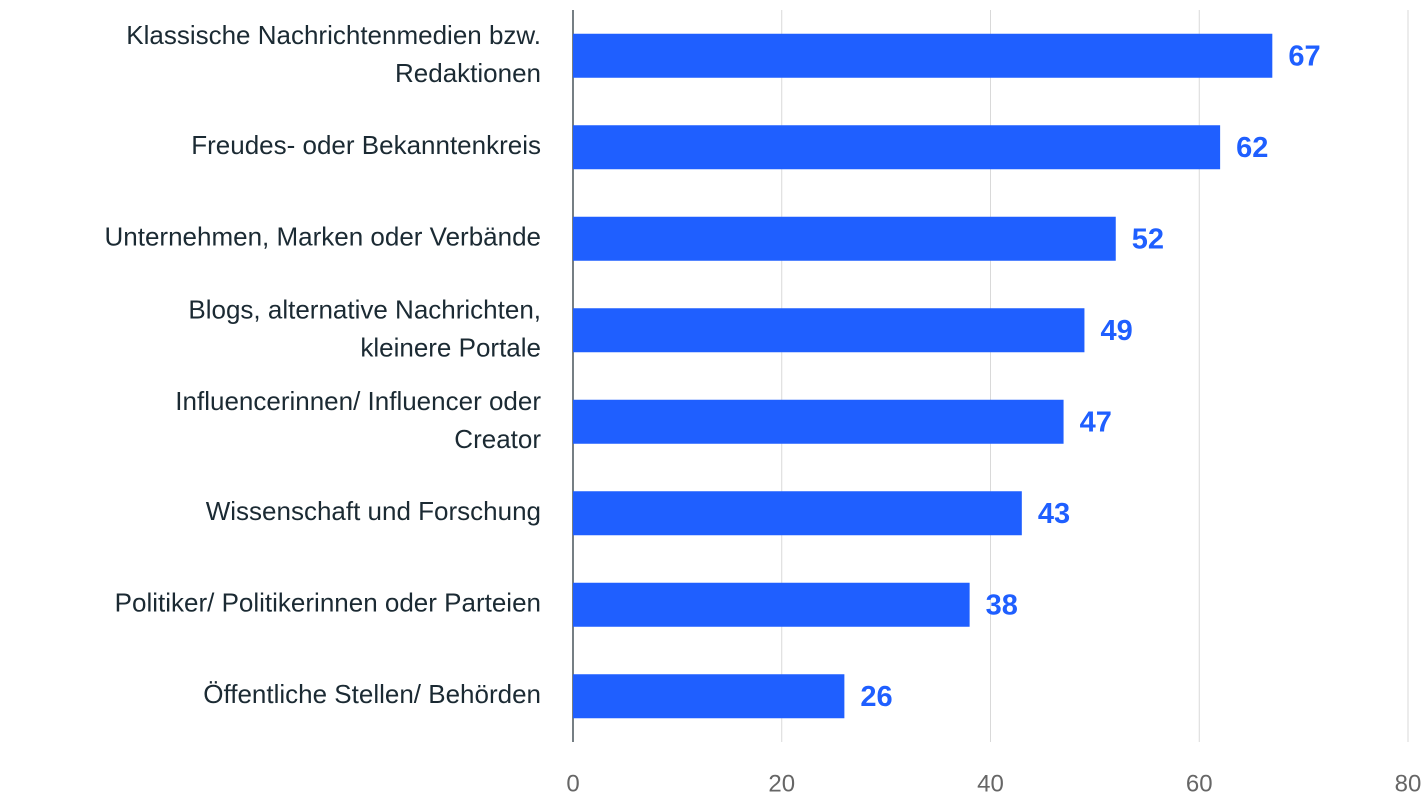  What do you see at coordinates (328, 603) in the screenshot?
I see `y-tick-label: Politiker/ Politikerinnen oder Parteien` at bounding box center [328, 603].